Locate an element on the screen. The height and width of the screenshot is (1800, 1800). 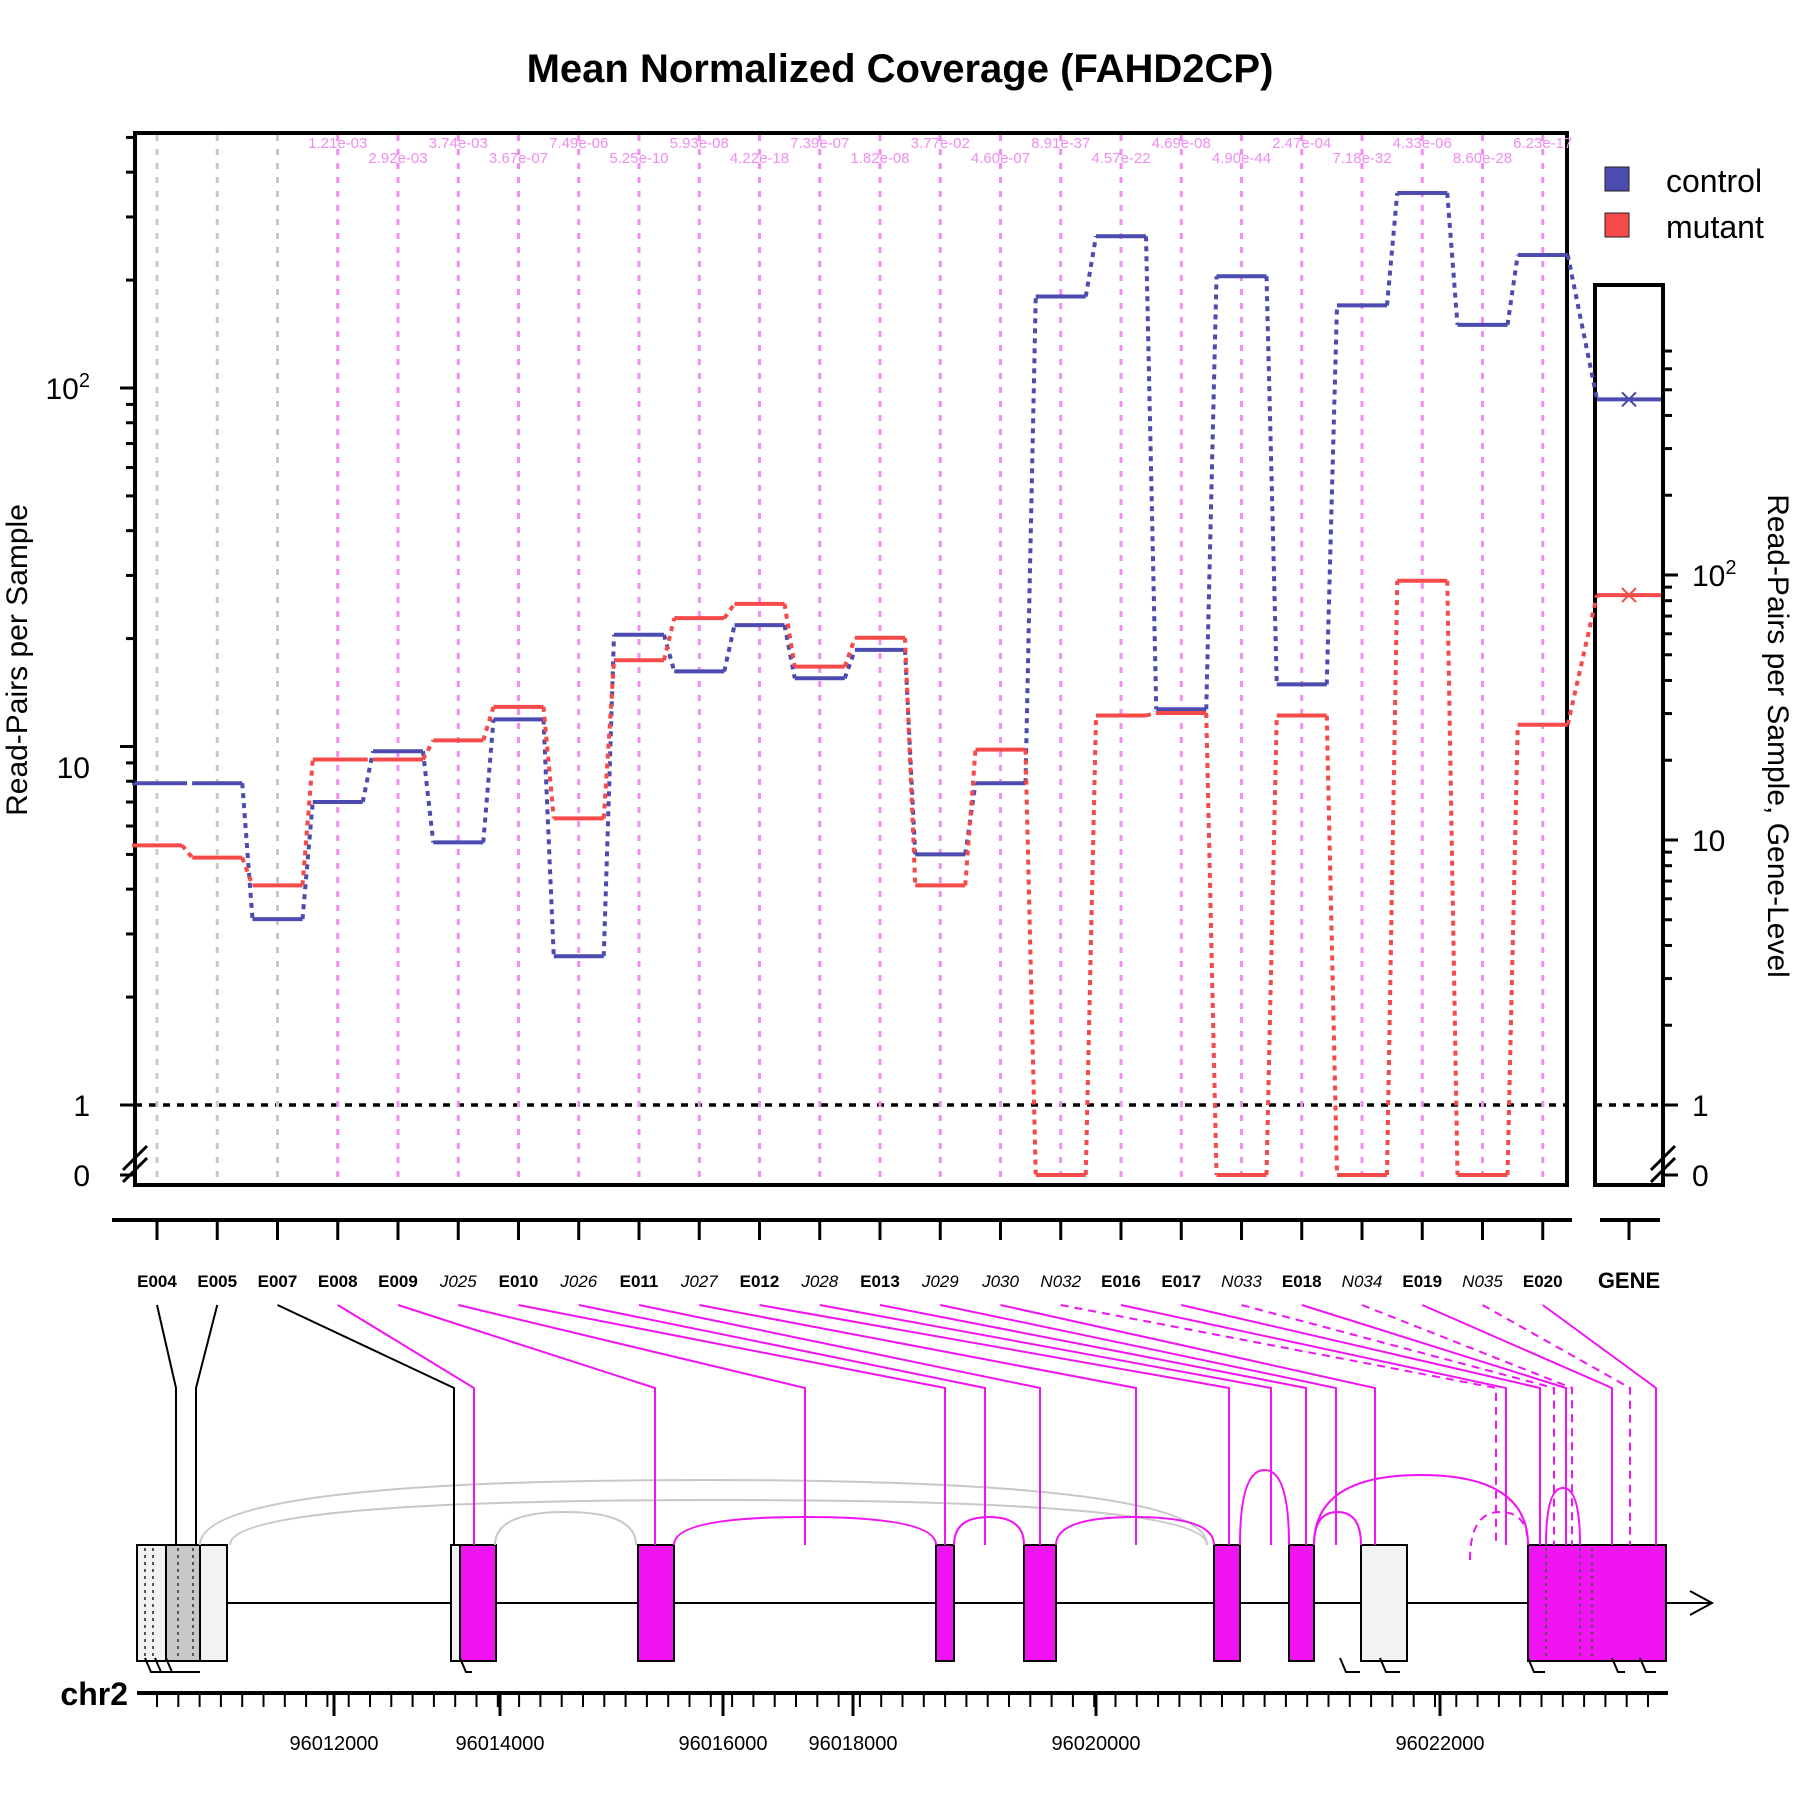
p-value-label: 5.25e-10 is located at coordinates (638, 158).